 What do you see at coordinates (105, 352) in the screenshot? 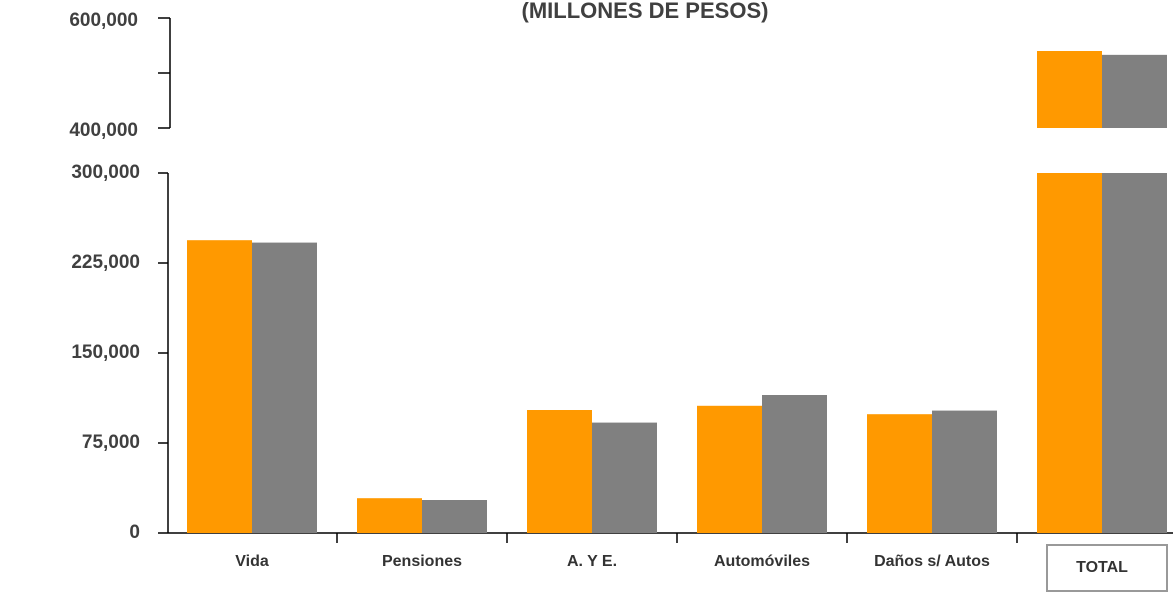
I see `y-tick-label: 150,000` at bounding box center [105, 352].